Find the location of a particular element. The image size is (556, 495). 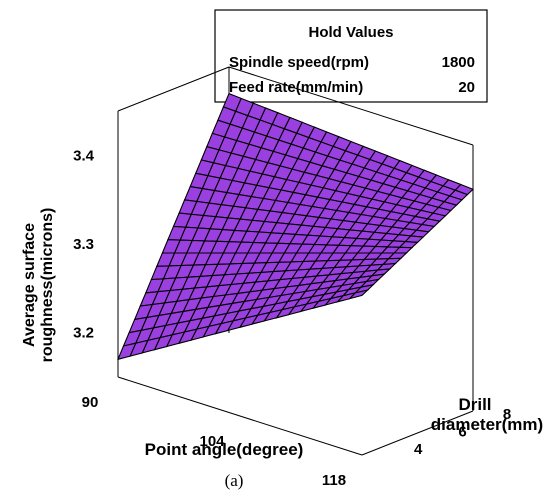

y-axis-label-line2: diameter(mm) is located at coordinates (487, 424).